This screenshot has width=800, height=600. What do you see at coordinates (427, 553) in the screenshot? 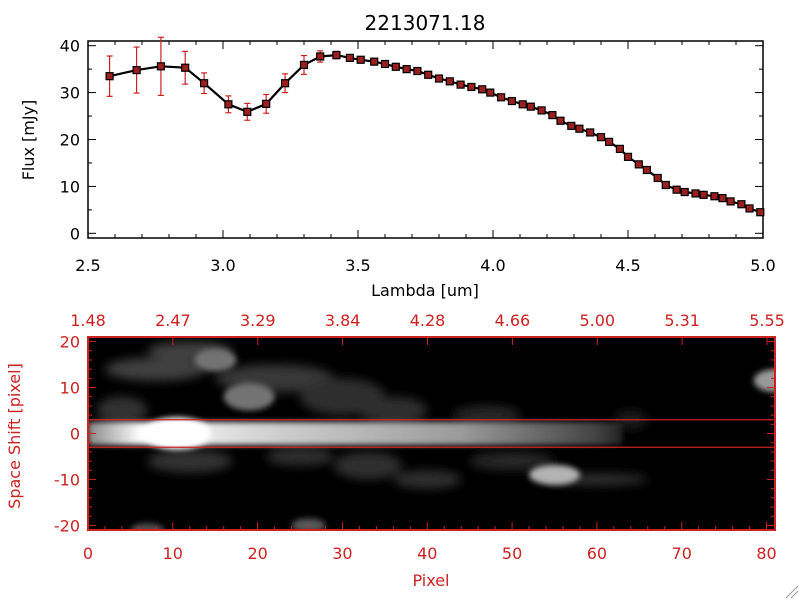
I see `x-tick-label: 40` at bounding box center [427, 553].